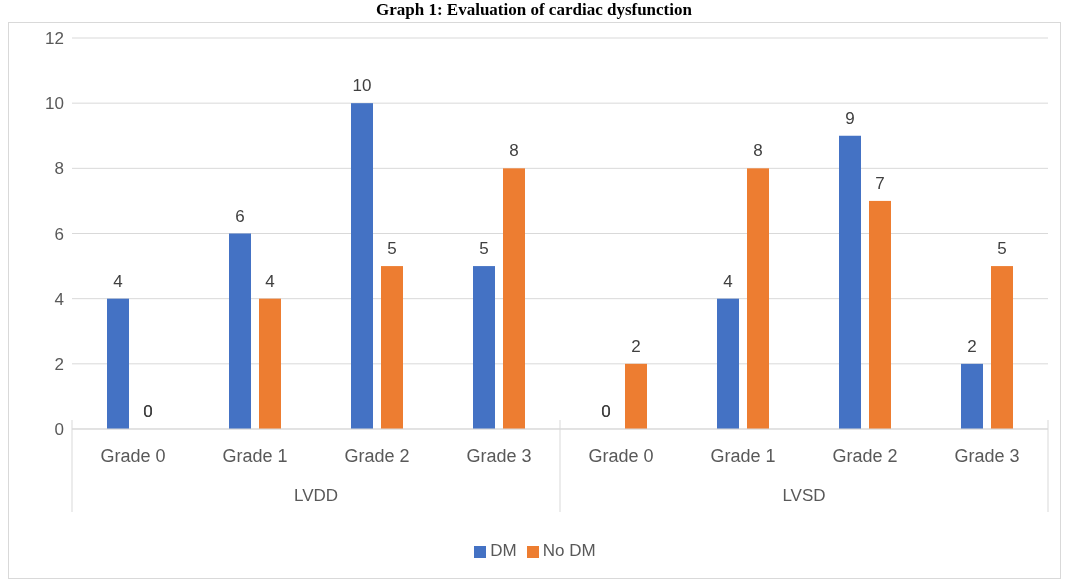 The image size is (1068, 579). What do you see at coordinates (54, 39) in the screenshot?
I see `y-tick-label: 12` at bounding box center [54, 39].